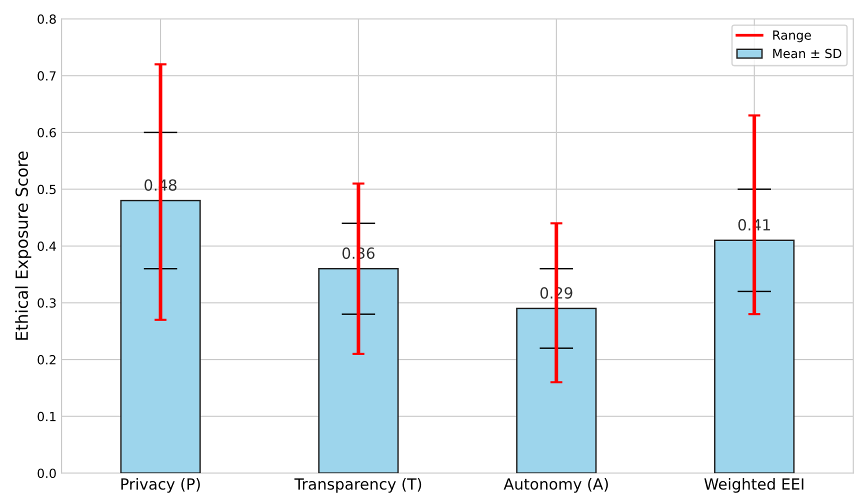  What do you see at coordinates (47, 189) in the screenshot?
I see `y-tick-label: 0.5` at bounding box center [47, 189].